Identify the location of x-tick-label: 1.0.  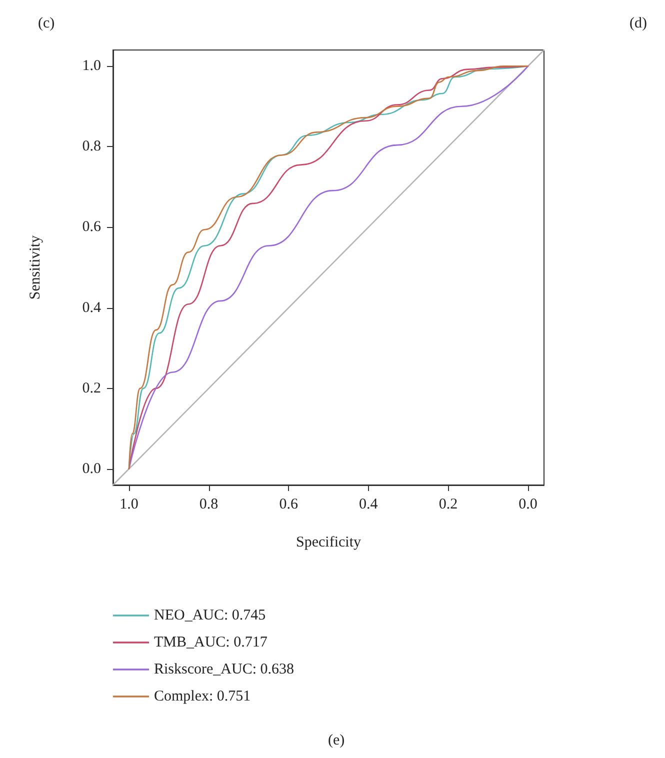
(129, 504).